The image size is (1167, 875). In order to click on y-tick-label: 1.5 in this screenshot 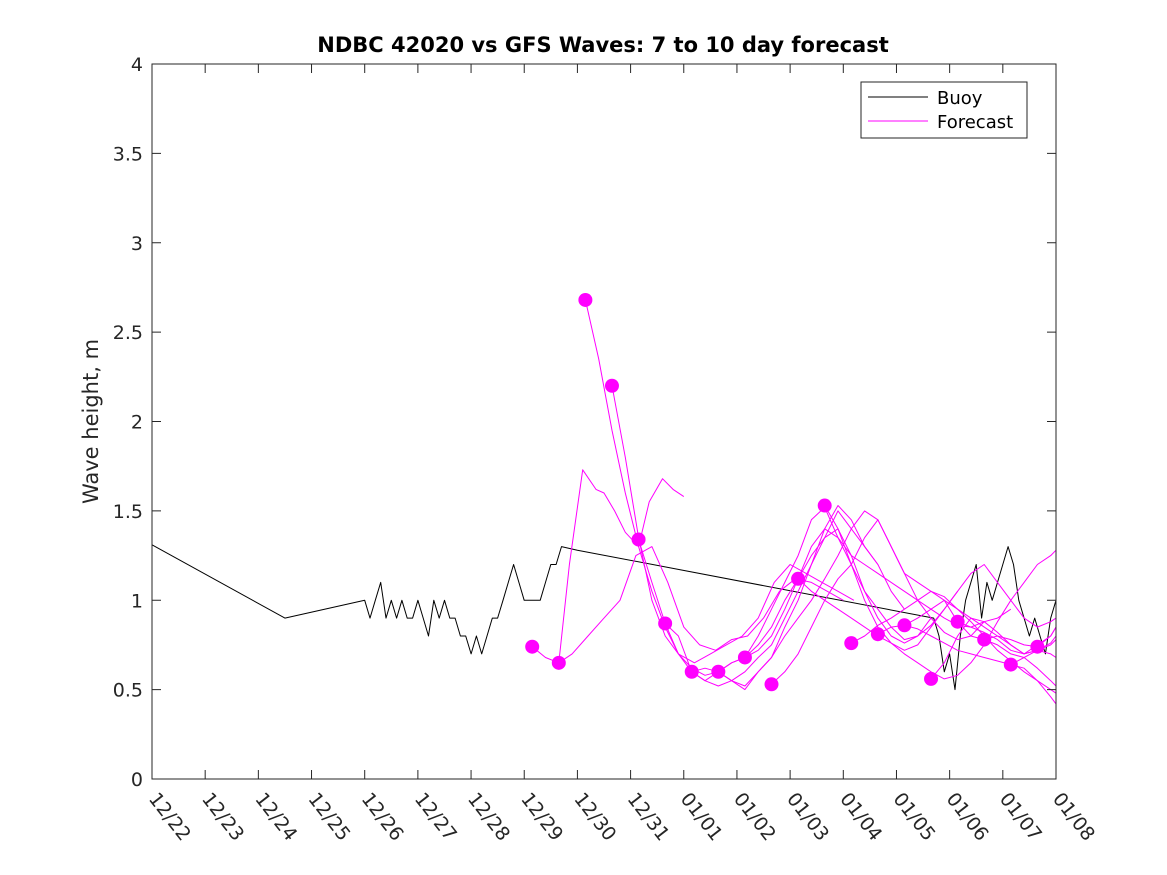, I will do `click(128, 512)`.